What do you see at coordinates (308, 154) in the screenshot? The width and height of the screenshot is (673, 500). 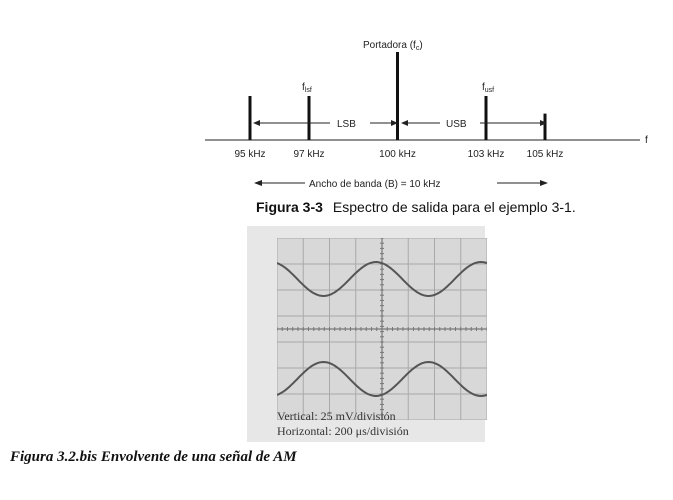 I see `frequency-tick-label: 97 kHz` at bounding box center [308, 154].